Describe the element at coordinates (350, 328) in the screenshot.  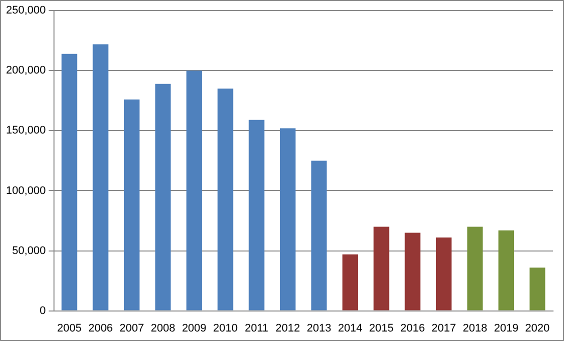
I see `x-tick-label: 2014` at that location.